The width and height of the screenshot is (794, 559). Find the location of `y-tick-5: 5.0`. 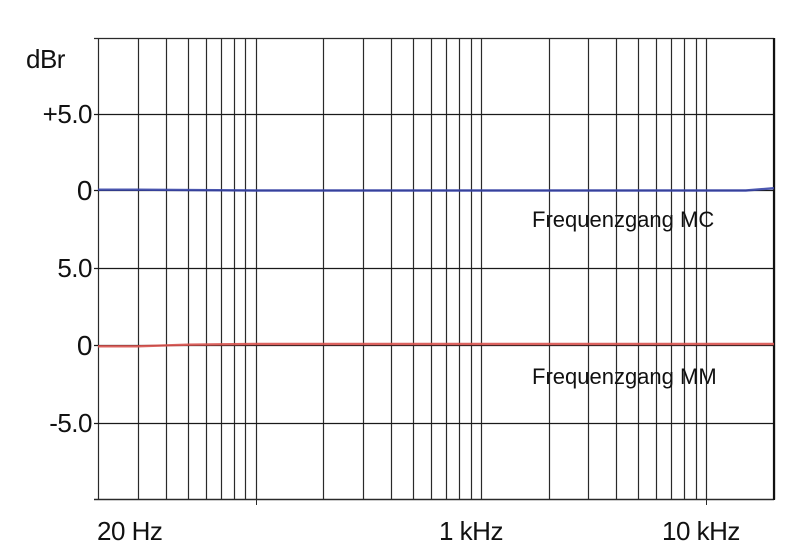

y-tick-5: 5.0 is located at coordinates (74, 268).